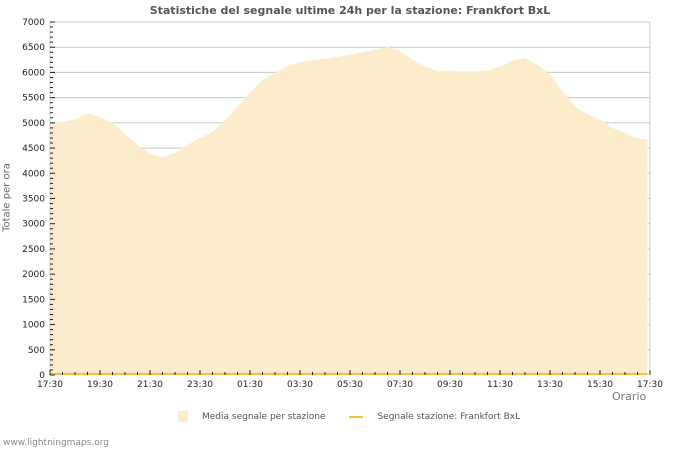 The height and width of the screenshot is (450, 700). What do you see at coordinates (33, 124) in the screenshot?
I see `svg-text: 5000` at bounding box center [33, 124].